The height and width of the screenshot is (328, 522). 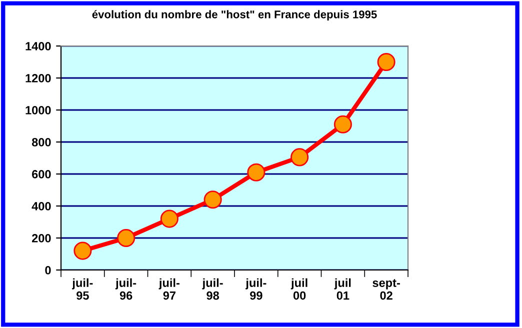 What do you see at coordinates (342, 289) in the screenshot?
I see `x-tick-label: juil 01` at bounding box center [342, 289].